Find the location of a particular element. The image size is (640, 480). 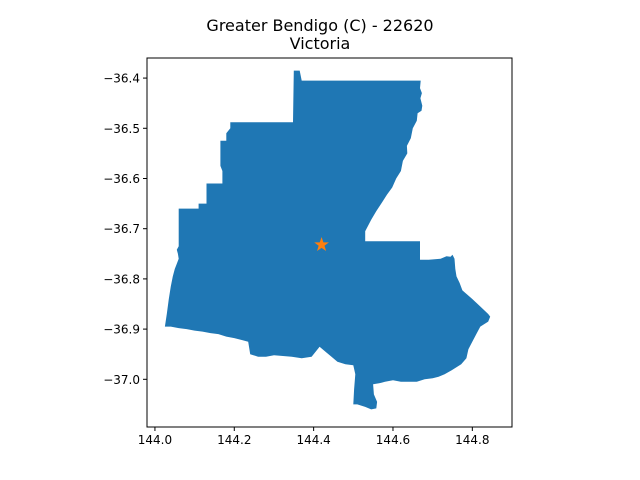

y-tick-label: −36.4 is located at coordinates (121, 79).